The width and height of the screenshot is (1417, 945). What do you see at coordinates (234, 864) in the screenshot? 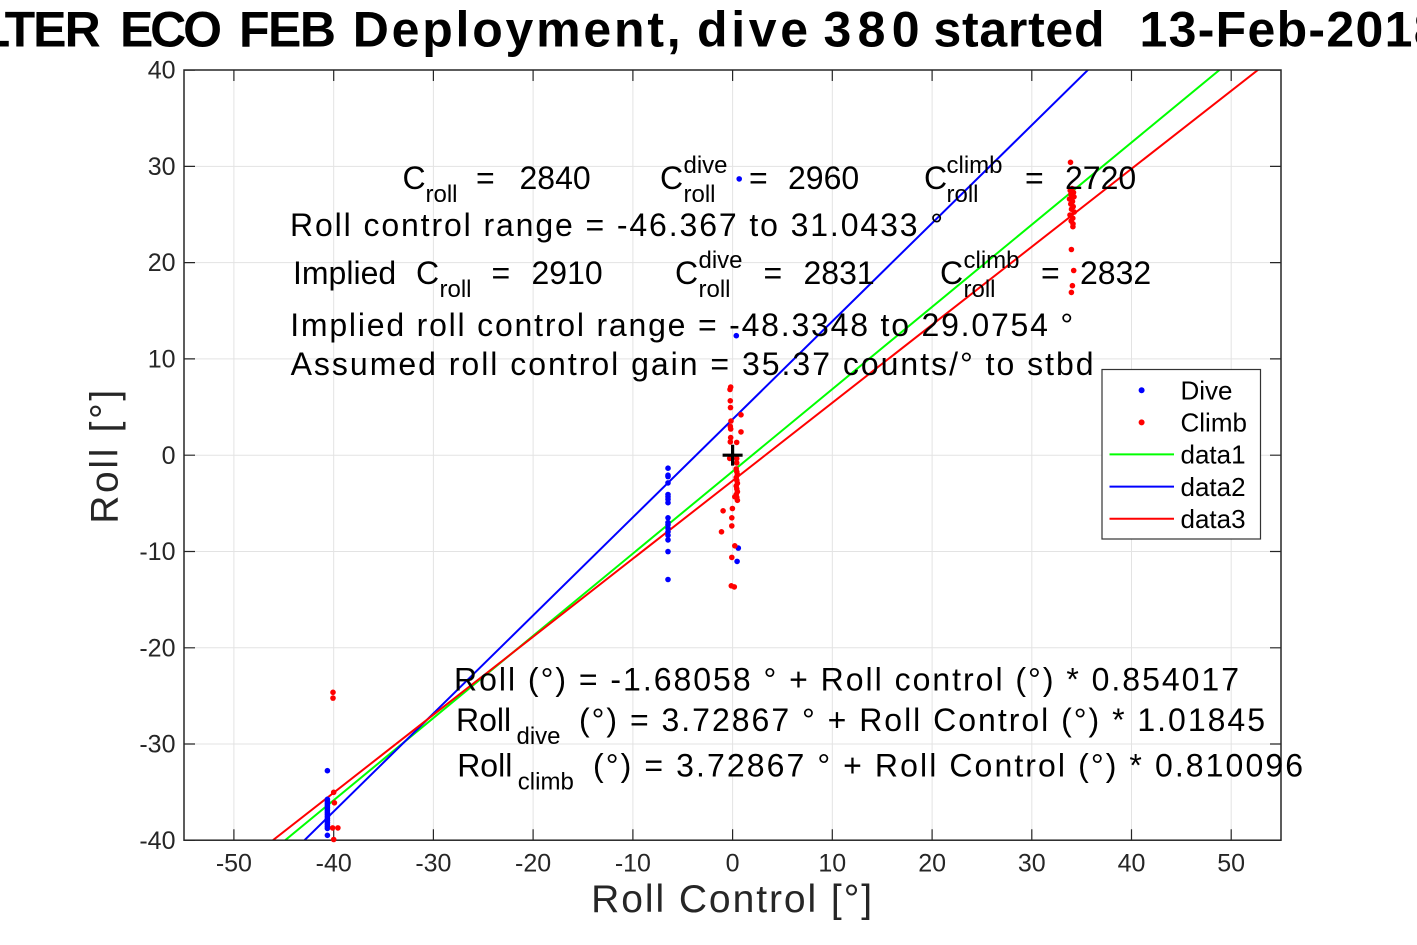
I see `svg-text: -50` at bounding box center [234, 864].